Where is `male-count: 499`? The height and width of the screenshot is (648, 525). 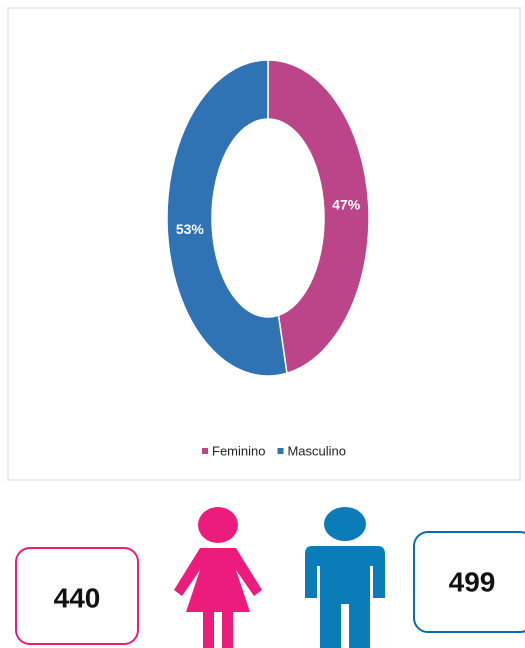 male-count: 499 is located at coordinates (472, 581).